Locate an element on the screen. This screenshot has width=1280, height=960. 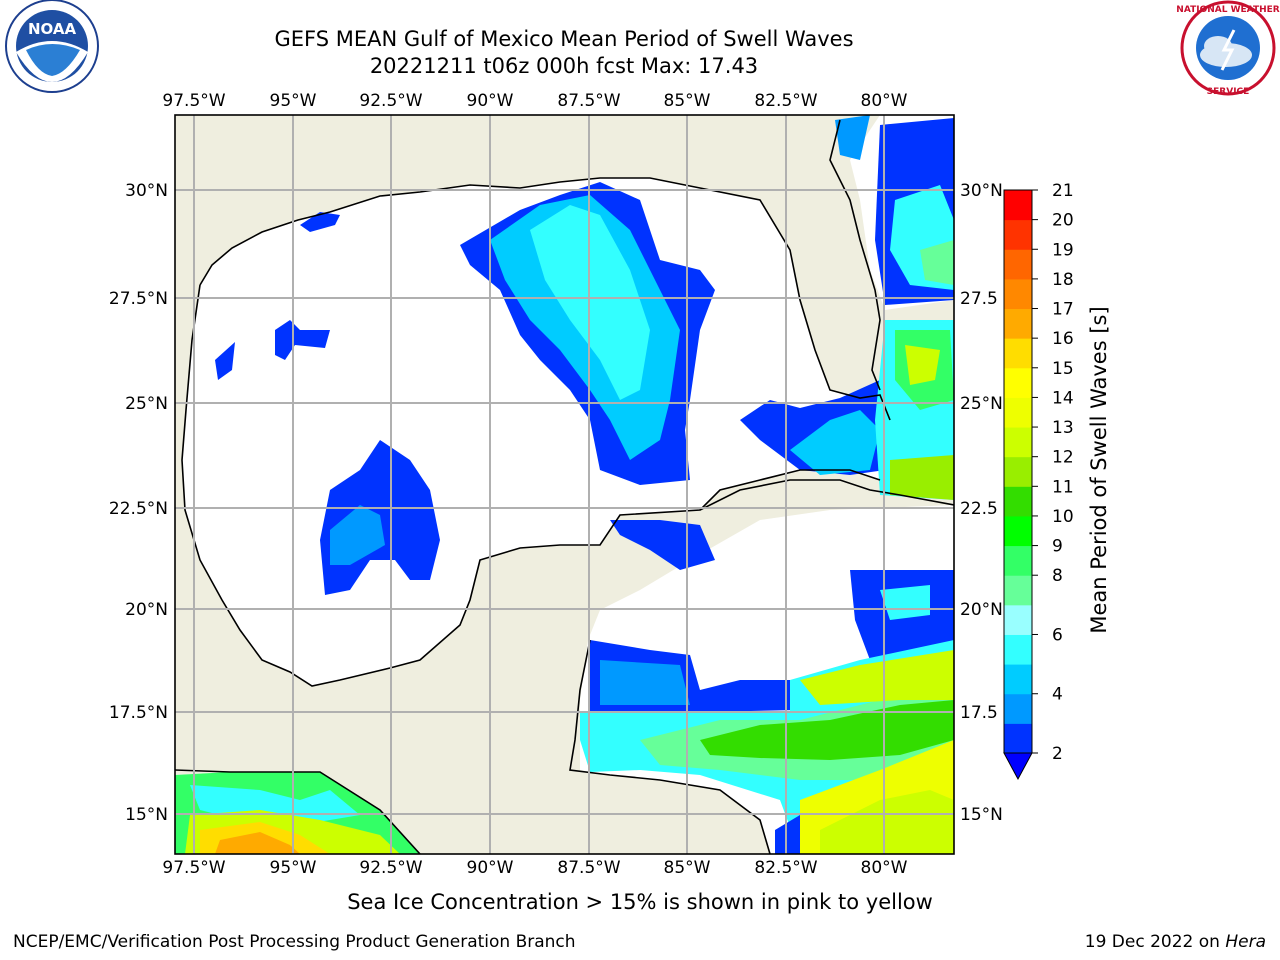
lat-tick-left: 27.5°N is located at coordinates (138, 299).